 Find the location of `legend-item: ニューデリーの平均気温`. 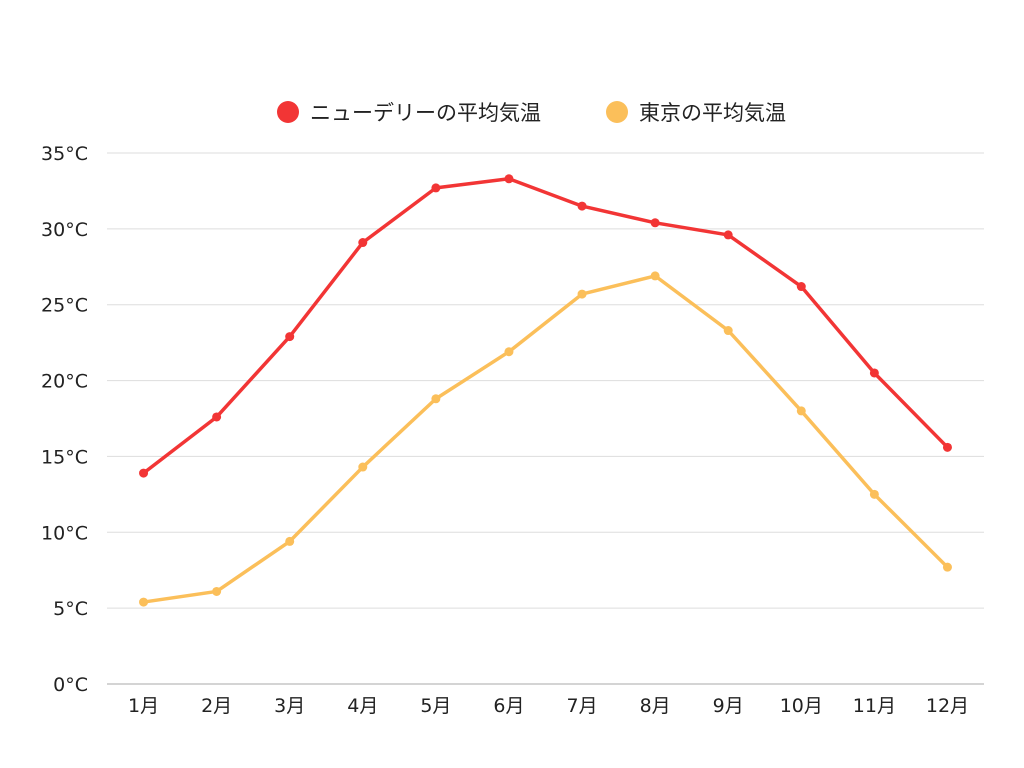

legend-item: ニューデリーの平均気温 is located at coordinates (409, 113).